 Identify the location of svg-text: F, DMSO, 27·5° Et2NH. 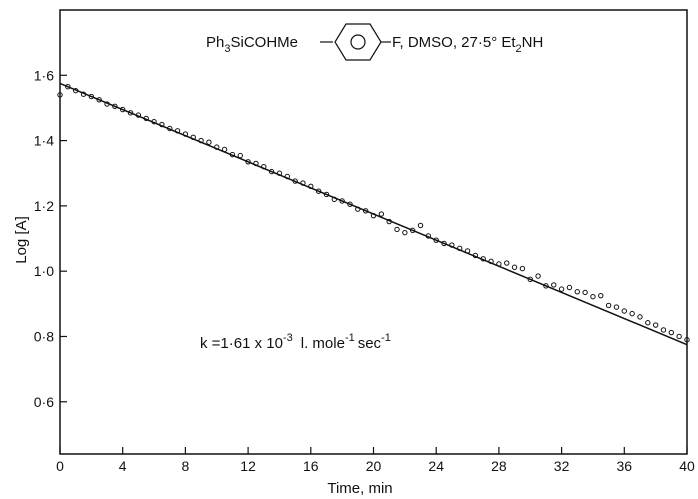
(467, 44).